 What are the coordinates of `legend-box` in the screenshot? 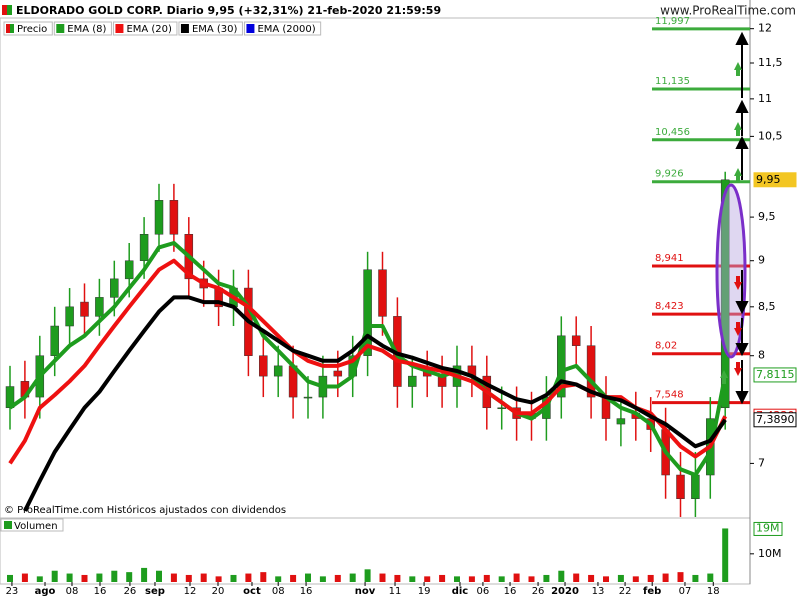 It's located at (210, 28).